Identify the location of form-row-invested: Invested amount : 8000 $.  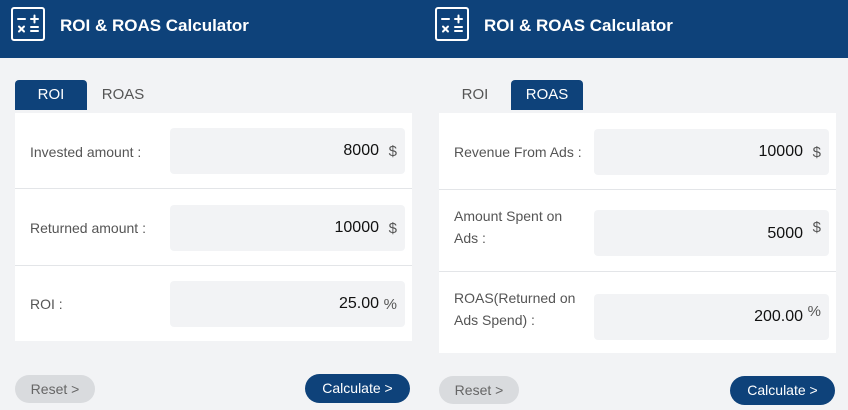
(213, 151).